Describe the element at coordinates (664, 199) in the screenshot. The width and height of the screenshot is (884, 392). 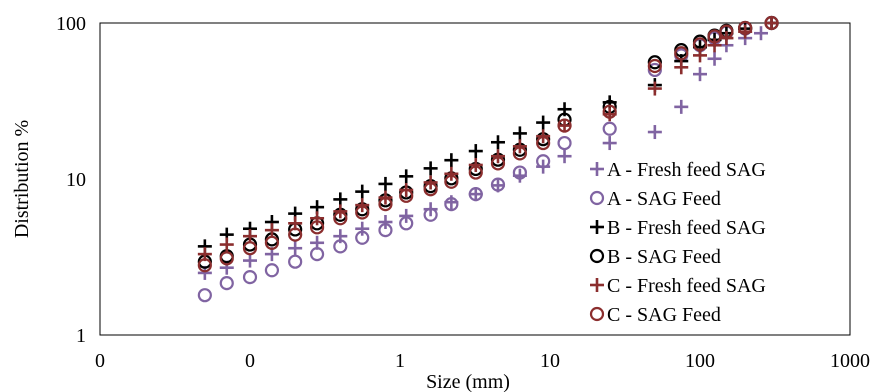
I see `legend-entry-label: A - SAG Feed` at that location.